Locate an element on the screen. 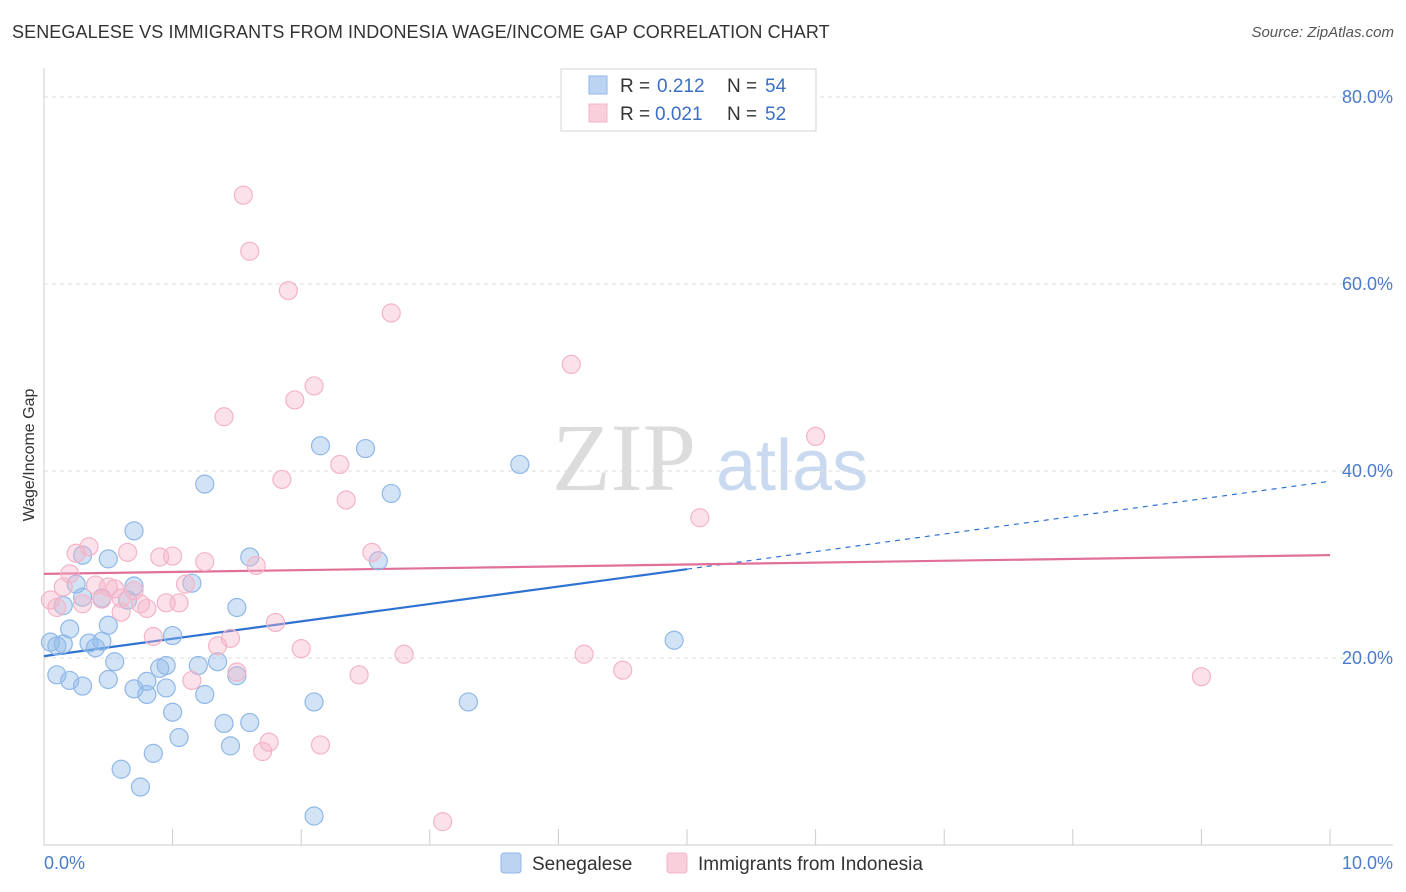 This screenshot has width=1406, height=892. watermark: ZIP atlas is located at coordinates (710, 457).